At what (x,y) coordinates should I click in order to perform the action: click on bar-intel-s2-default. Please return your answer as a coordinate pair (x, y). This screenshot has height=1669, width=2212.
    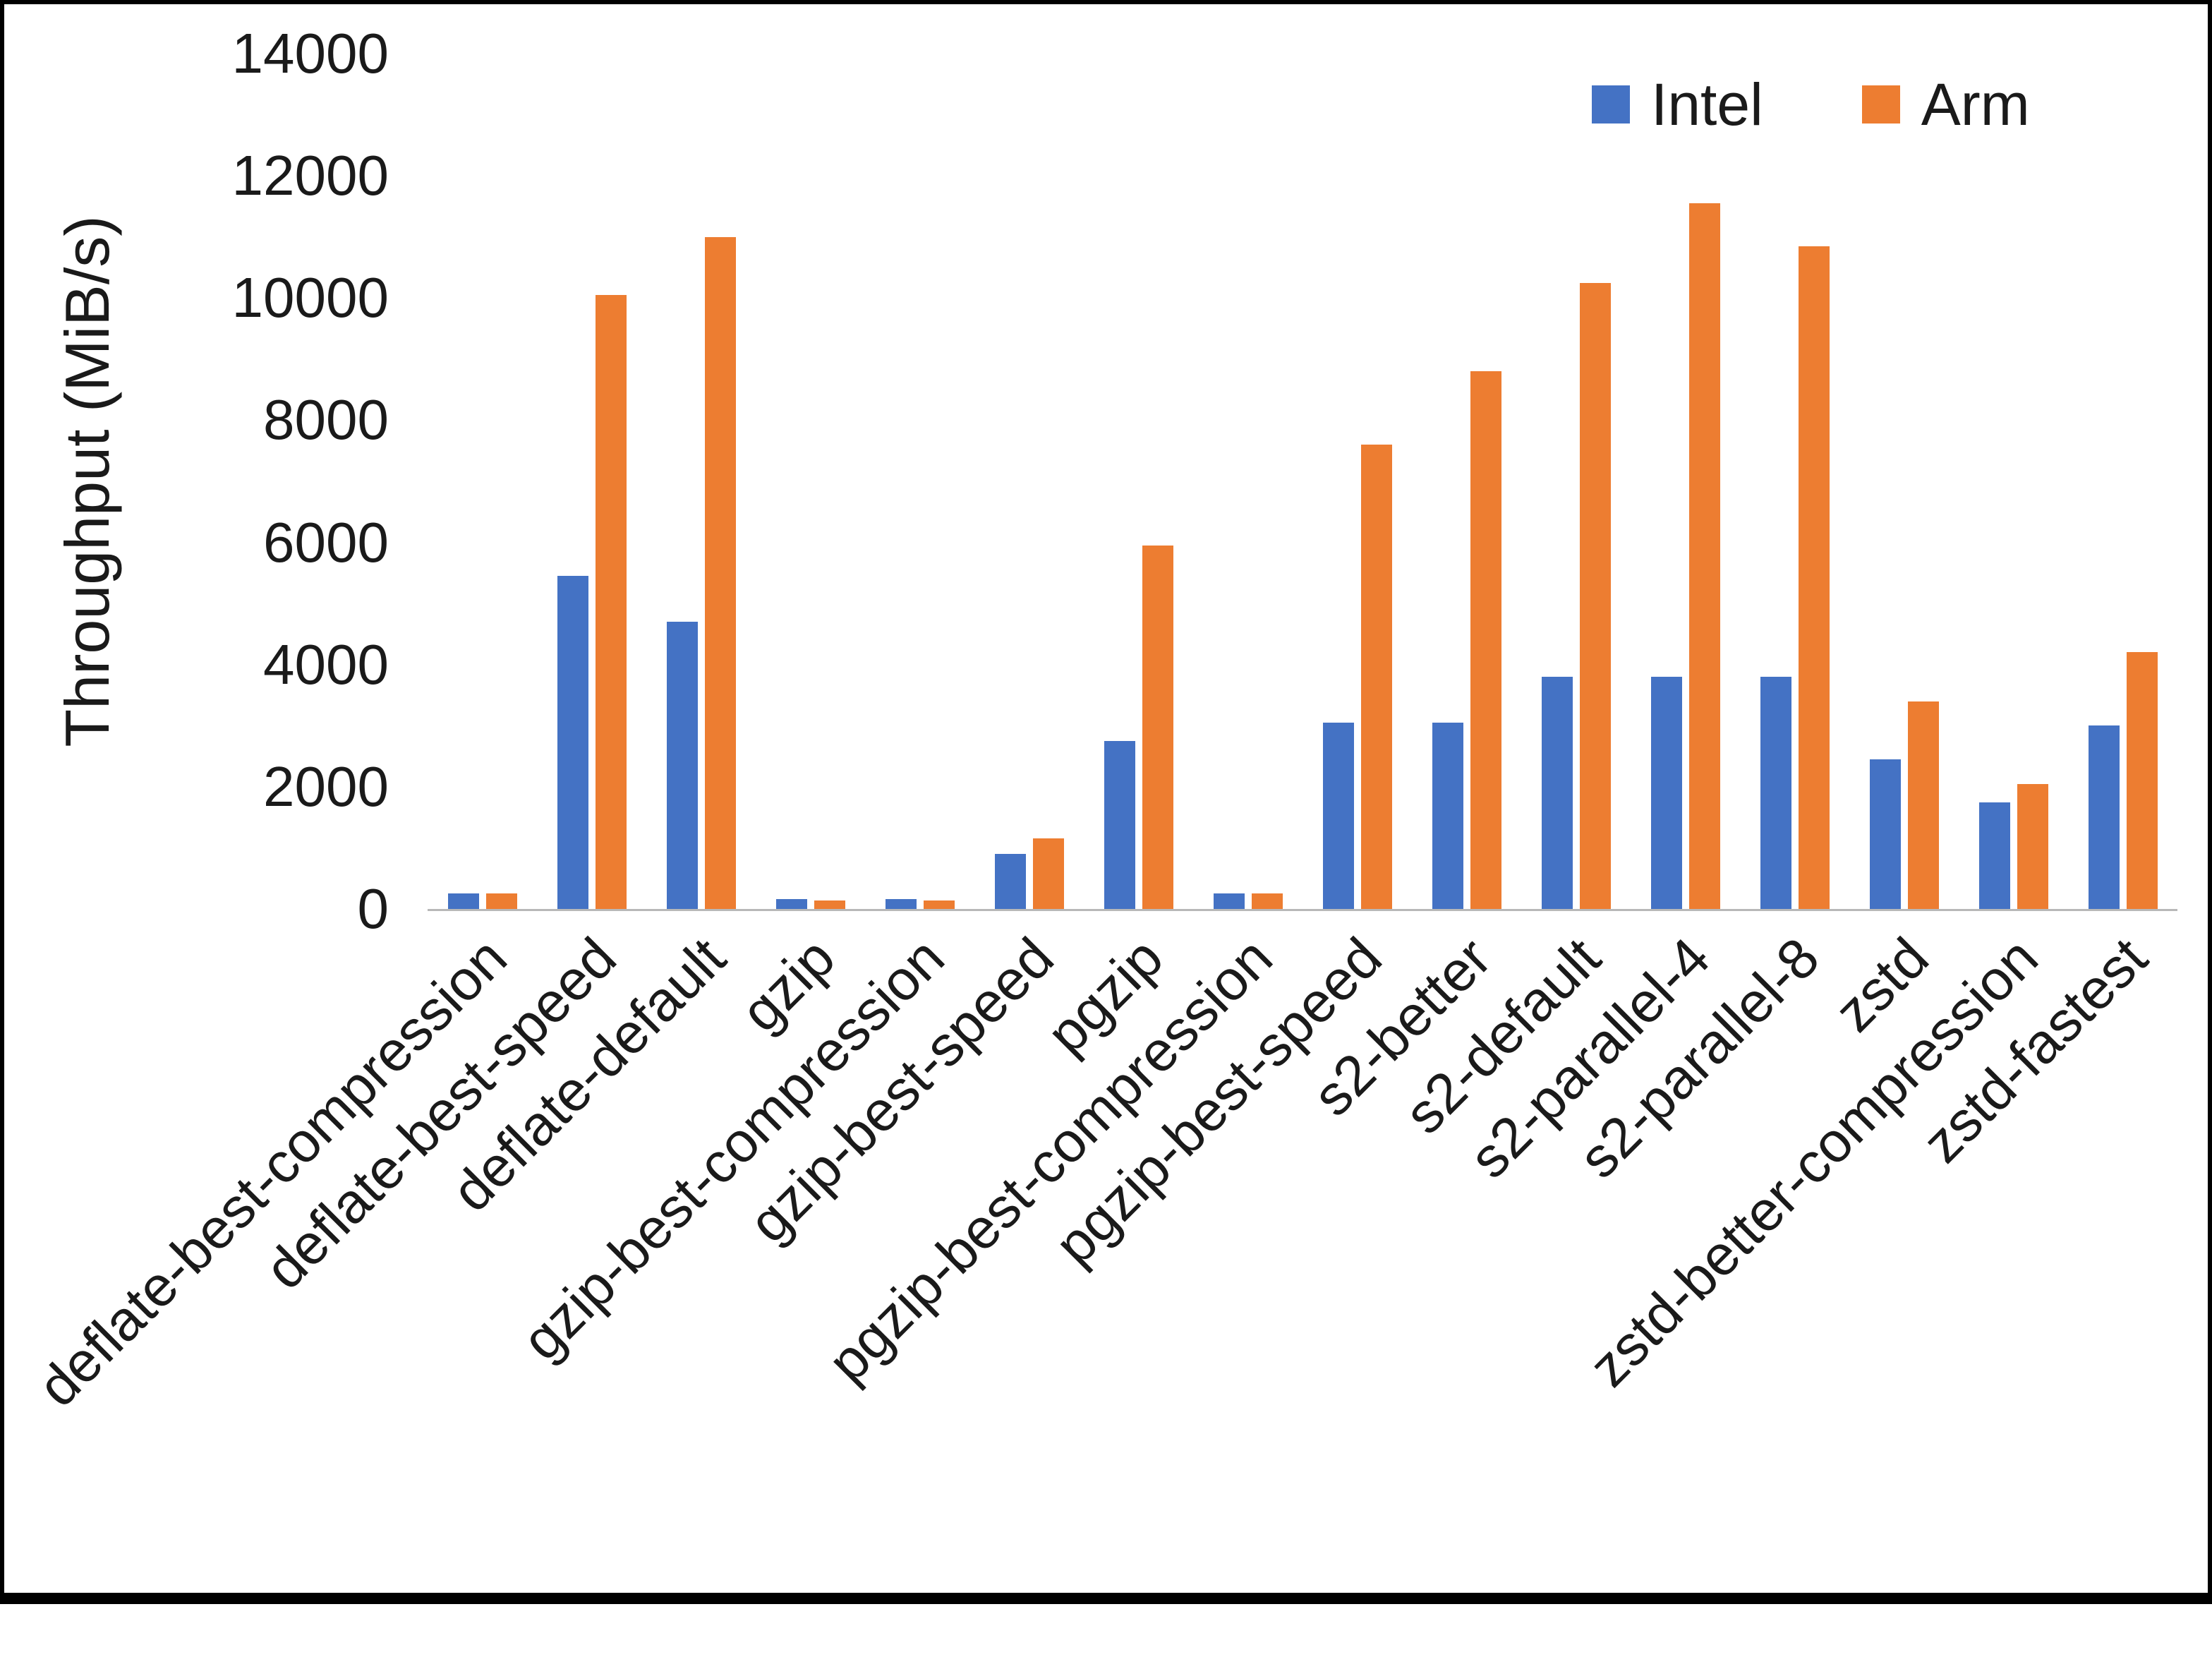
    Looking at the image, I should click on (1557, 793).